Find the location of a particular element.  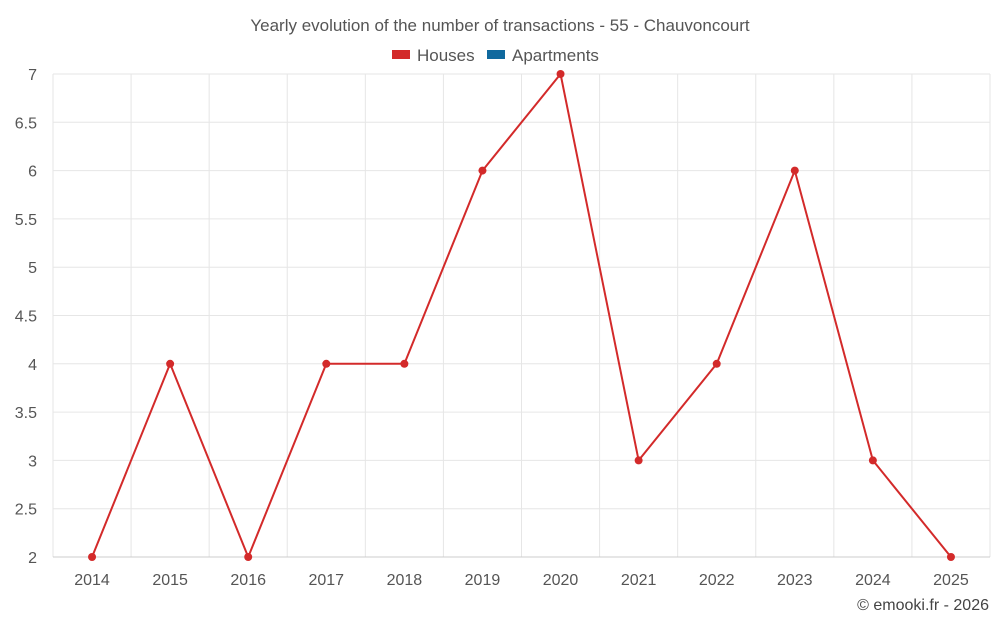

x-tick-label: 2017 is located at coordinates (326, 580).